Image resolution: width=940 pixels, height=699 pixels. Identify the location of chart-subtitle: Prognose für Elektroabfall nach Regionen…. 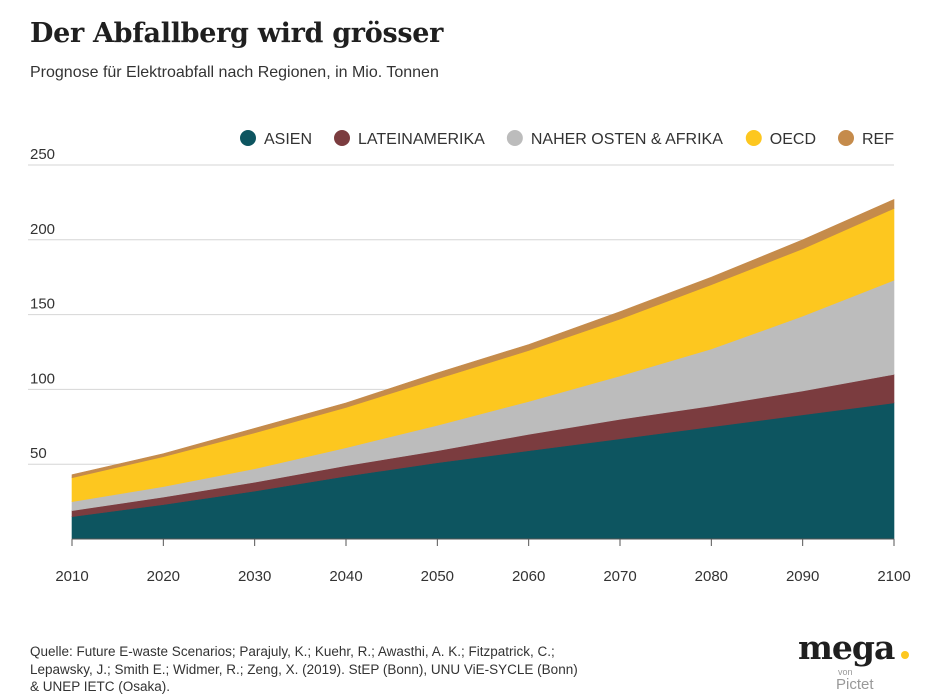
(234, 72).